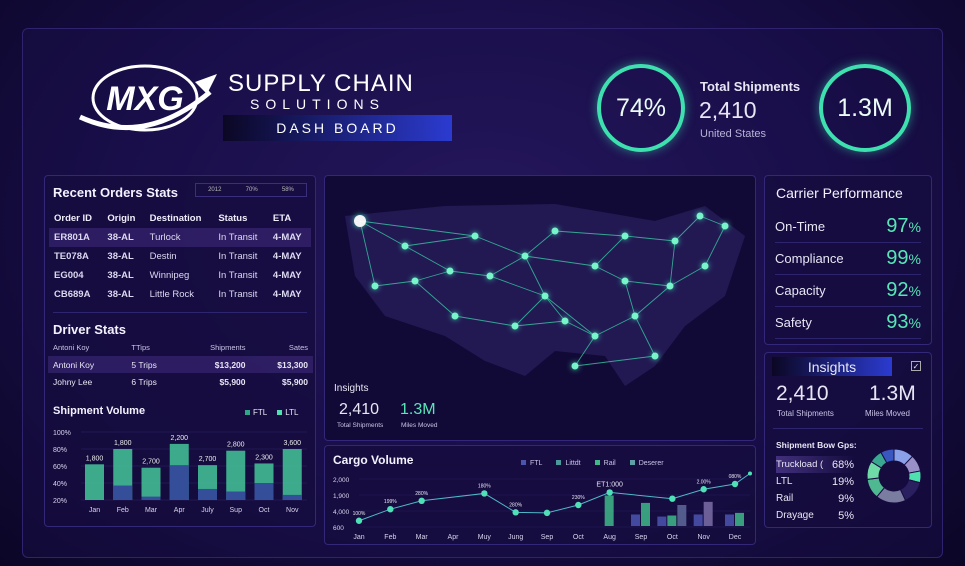 The image size is (965, 566). I want to click on legend-ftl: FTL, so click(256, 412).